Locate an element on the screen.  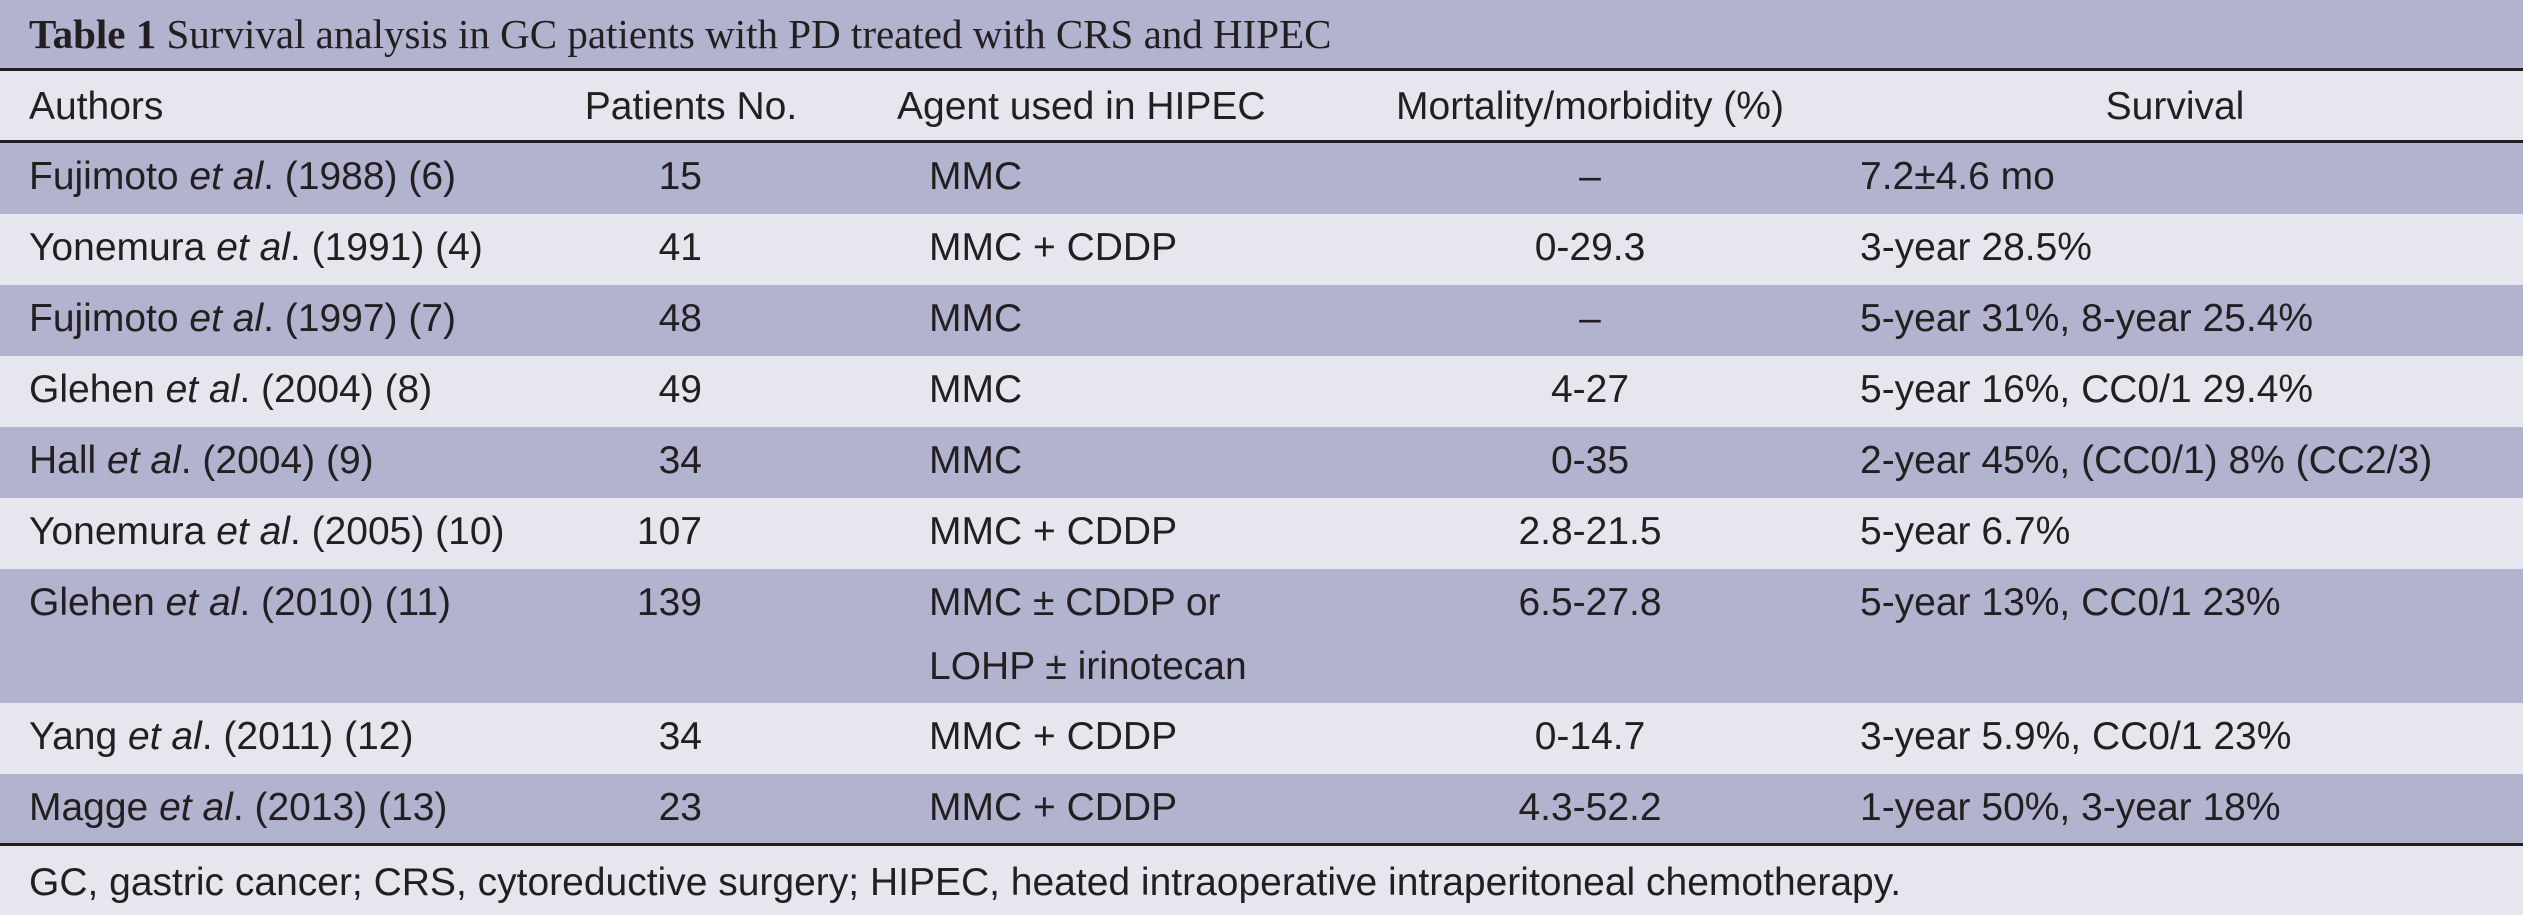
author-name: Hall is located at coordinates (63, 460).